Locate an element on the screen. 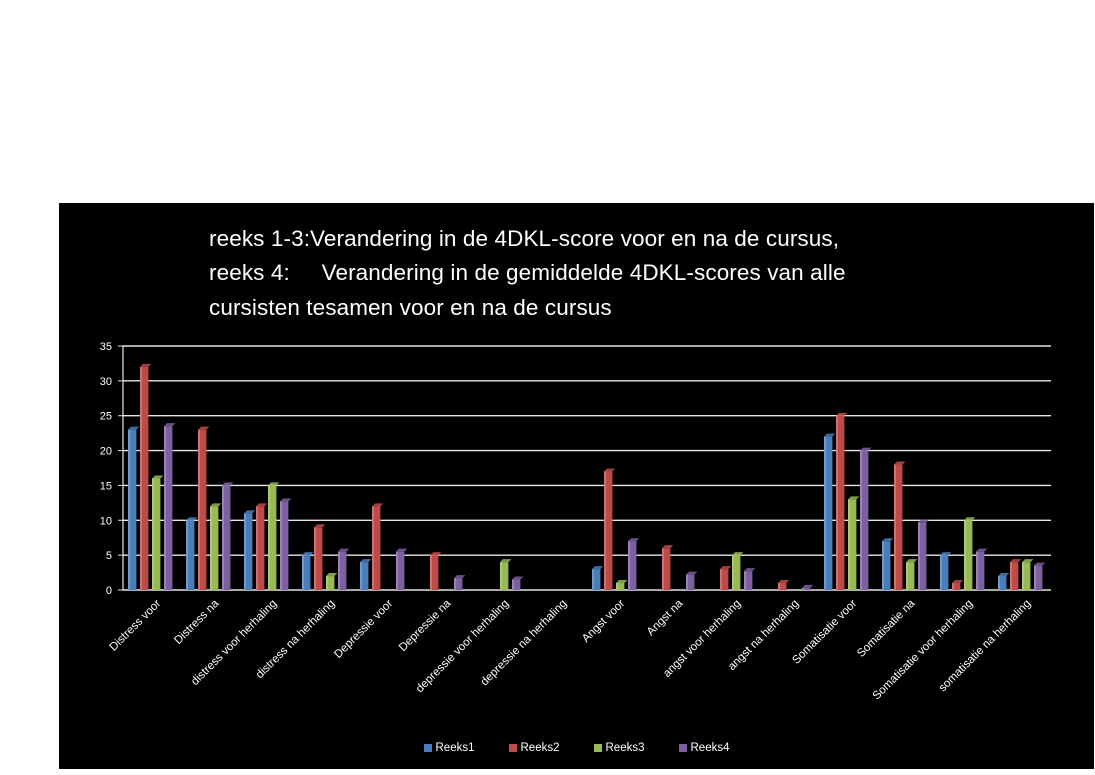 The width and height of the screenshot is (1095, 775). legend-item-reeks4: Reeks4 is located at coordinates (704, 748).